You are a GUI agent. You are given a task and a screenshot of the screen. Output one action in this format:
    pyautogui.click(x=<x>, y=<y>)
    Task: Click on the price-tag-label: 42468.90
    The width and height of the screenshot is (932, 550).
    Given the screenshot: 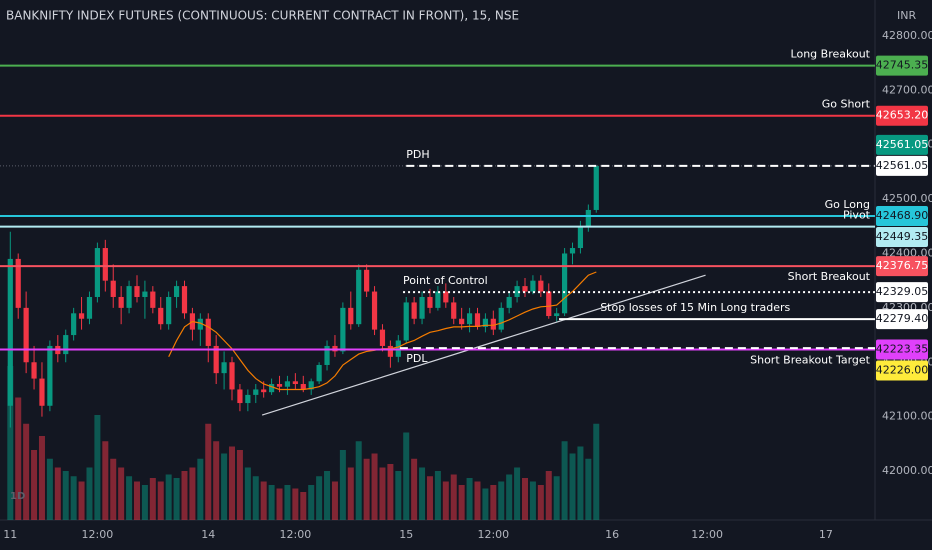 What is the action you would take?
    pyautogui.click(x=902, y=215)
    